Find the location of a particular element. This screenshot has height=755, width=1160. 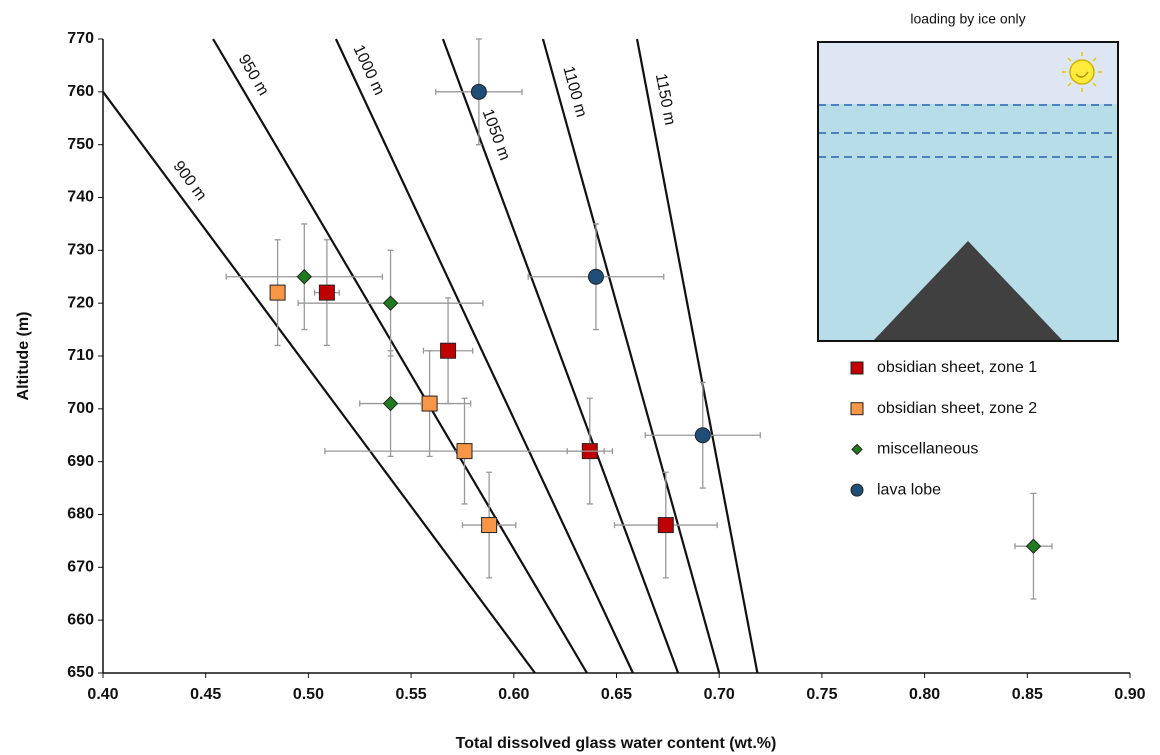

x-tick-label: 0.75 is located at coordinates (821, 694).